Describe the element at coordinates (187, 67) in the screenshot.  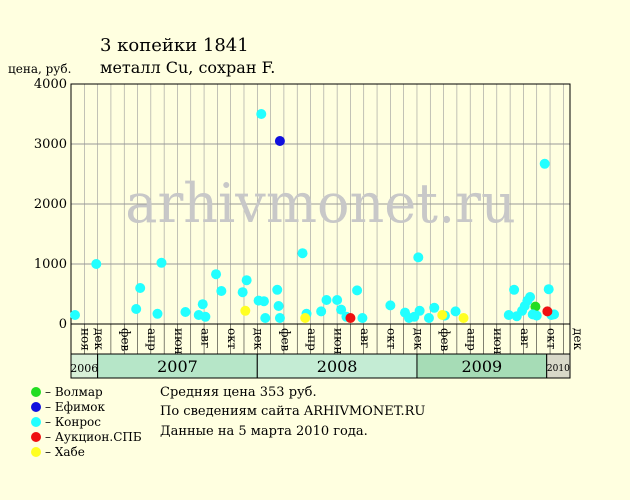
I see `chart-subtitle: металл Cu, сохран F.` at that location.